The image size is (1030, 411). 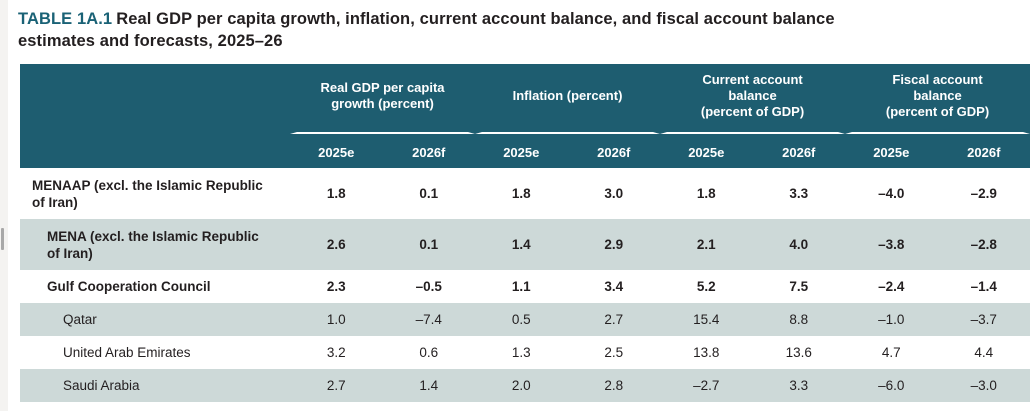 What do you see at coordinates (983, 151) in the screenshot?
I see `header-fiscal-2026f: 2026f` at bounding box center [983, 151].